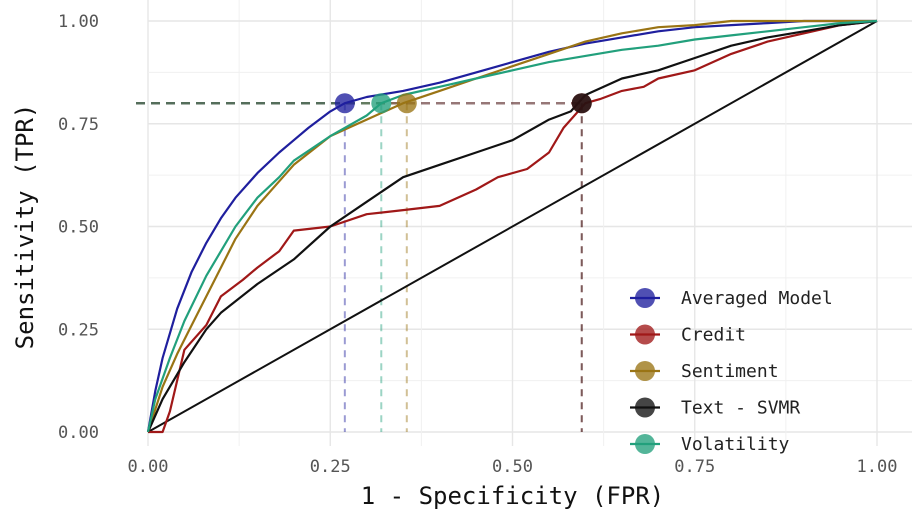  I want to click on y-tick-label: 1.00, so click(78, 22).